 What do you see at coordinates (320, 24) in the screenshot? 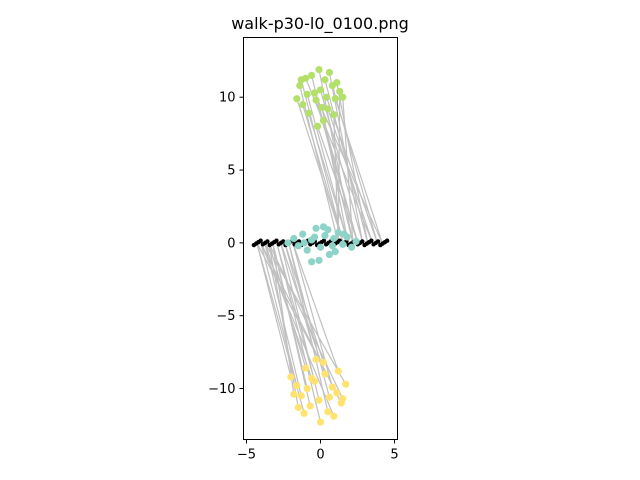
I see `chart-title: walk-p30-l0_0100.png` at bounding box center [320, 24].